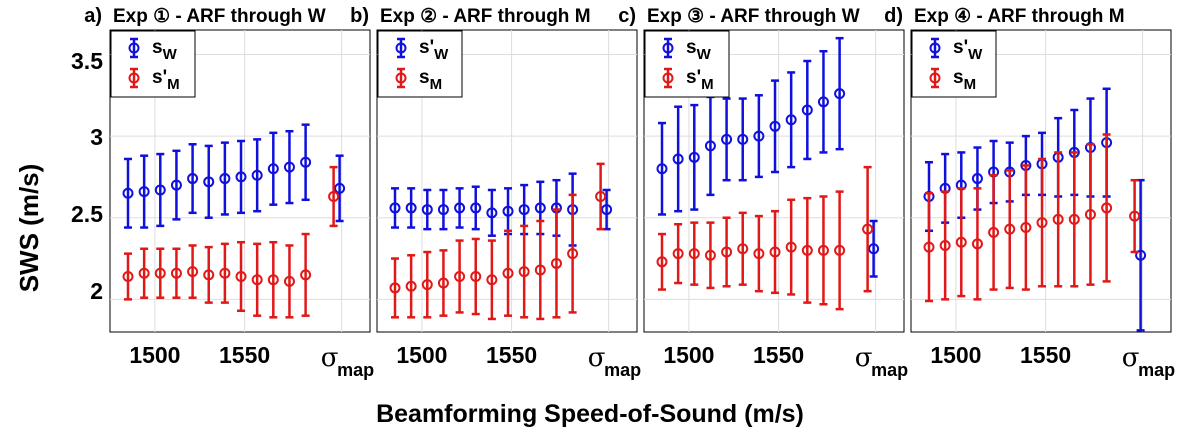 The height and width of the screenshot is (436, 1178). I want to click on panel-letter: b), so click(359, 16).